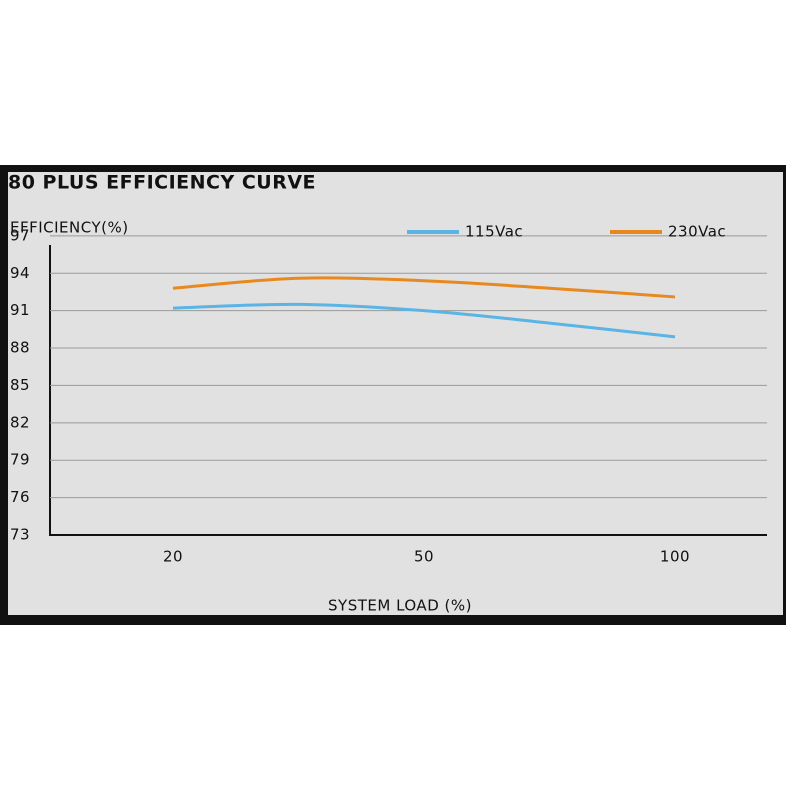 The width and height of the screenshot is (800, 804). Describe the element at coordinates (20, 310) in the screenshot. I see `y-tick-label: 91` at that location.